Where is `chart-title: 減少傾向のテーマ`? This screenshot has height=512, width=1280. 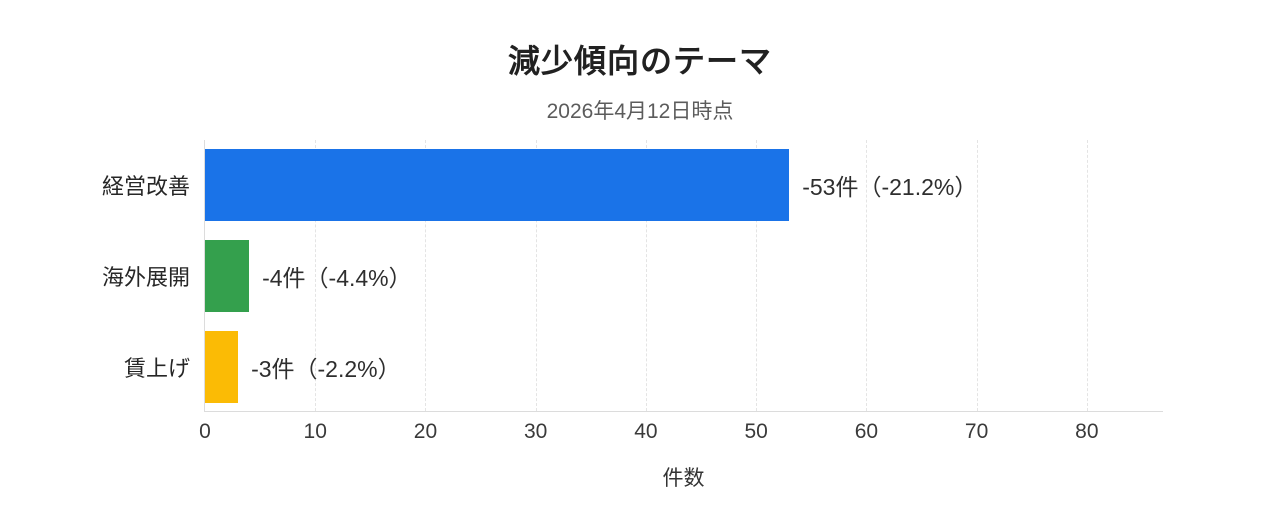 chart-title: 減少傾向のテーマ is located at coordinates (639, 61).